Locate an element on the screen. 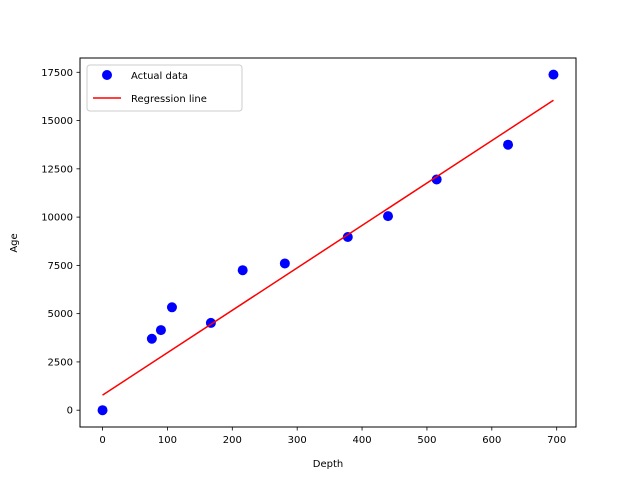 The width and height of the screenshot is (640, 480). x-tick-label: 100 is located at coordinates (167, 440).